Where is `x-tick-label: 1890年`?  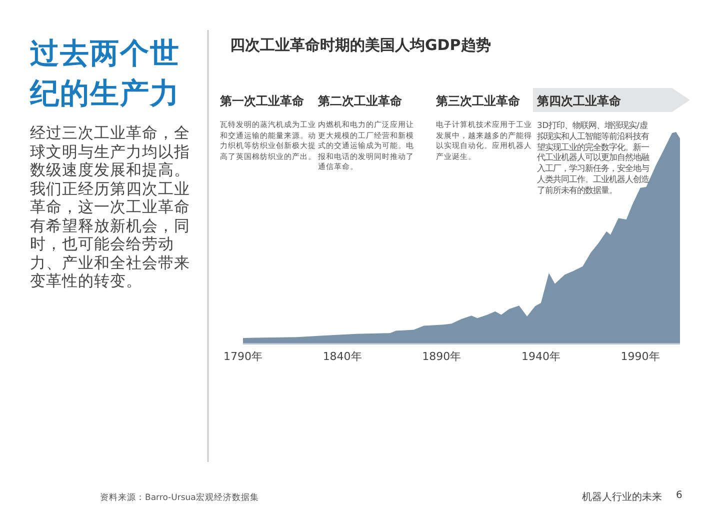 x-tick-label: 1890年 is located at coordinates (442, 356).